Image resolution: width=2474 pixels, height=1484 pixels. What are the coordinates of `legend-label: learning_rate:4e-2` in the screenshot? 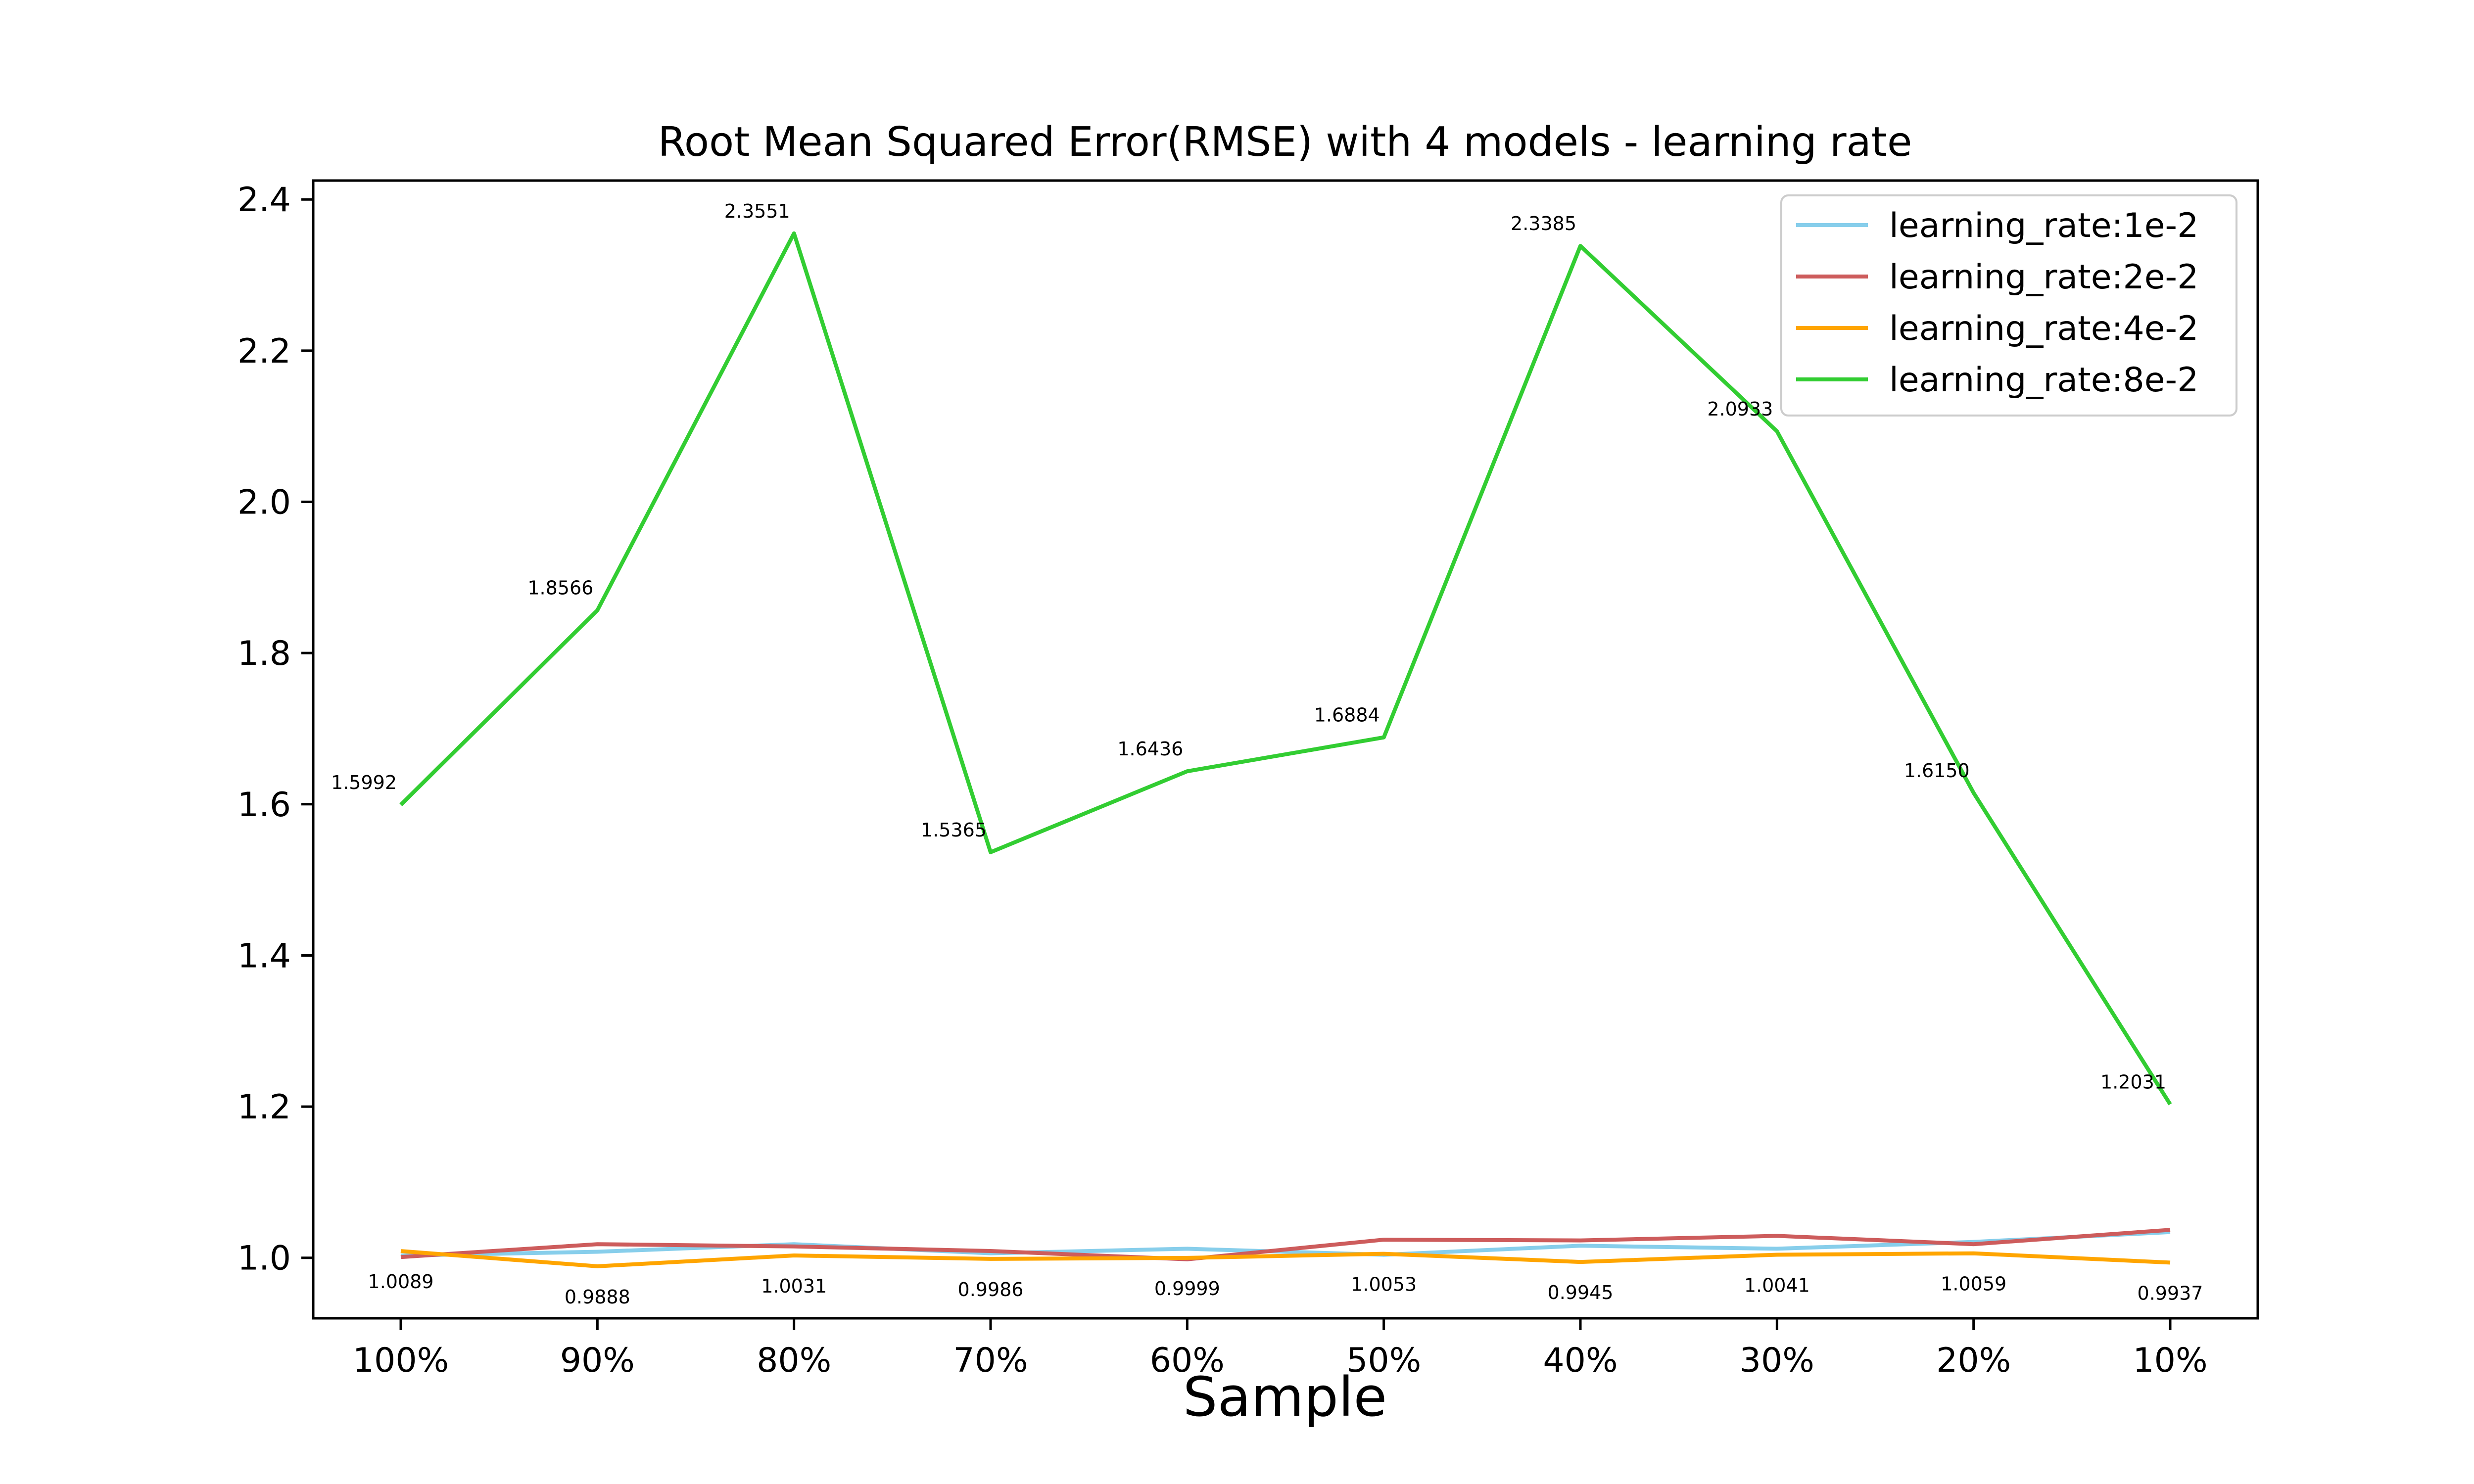 It's located at (2044, 328).